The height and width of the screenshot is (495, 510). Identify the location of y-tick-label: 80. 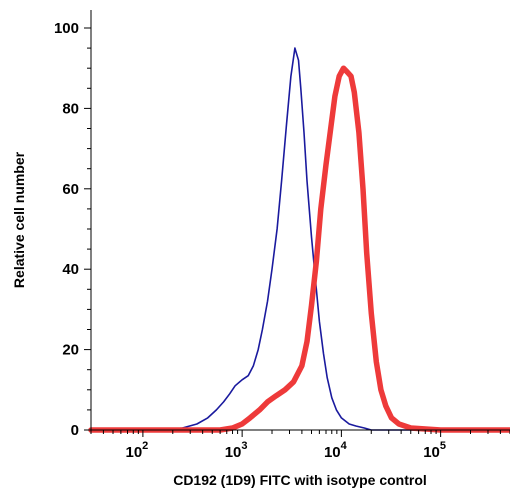
(70, 108).